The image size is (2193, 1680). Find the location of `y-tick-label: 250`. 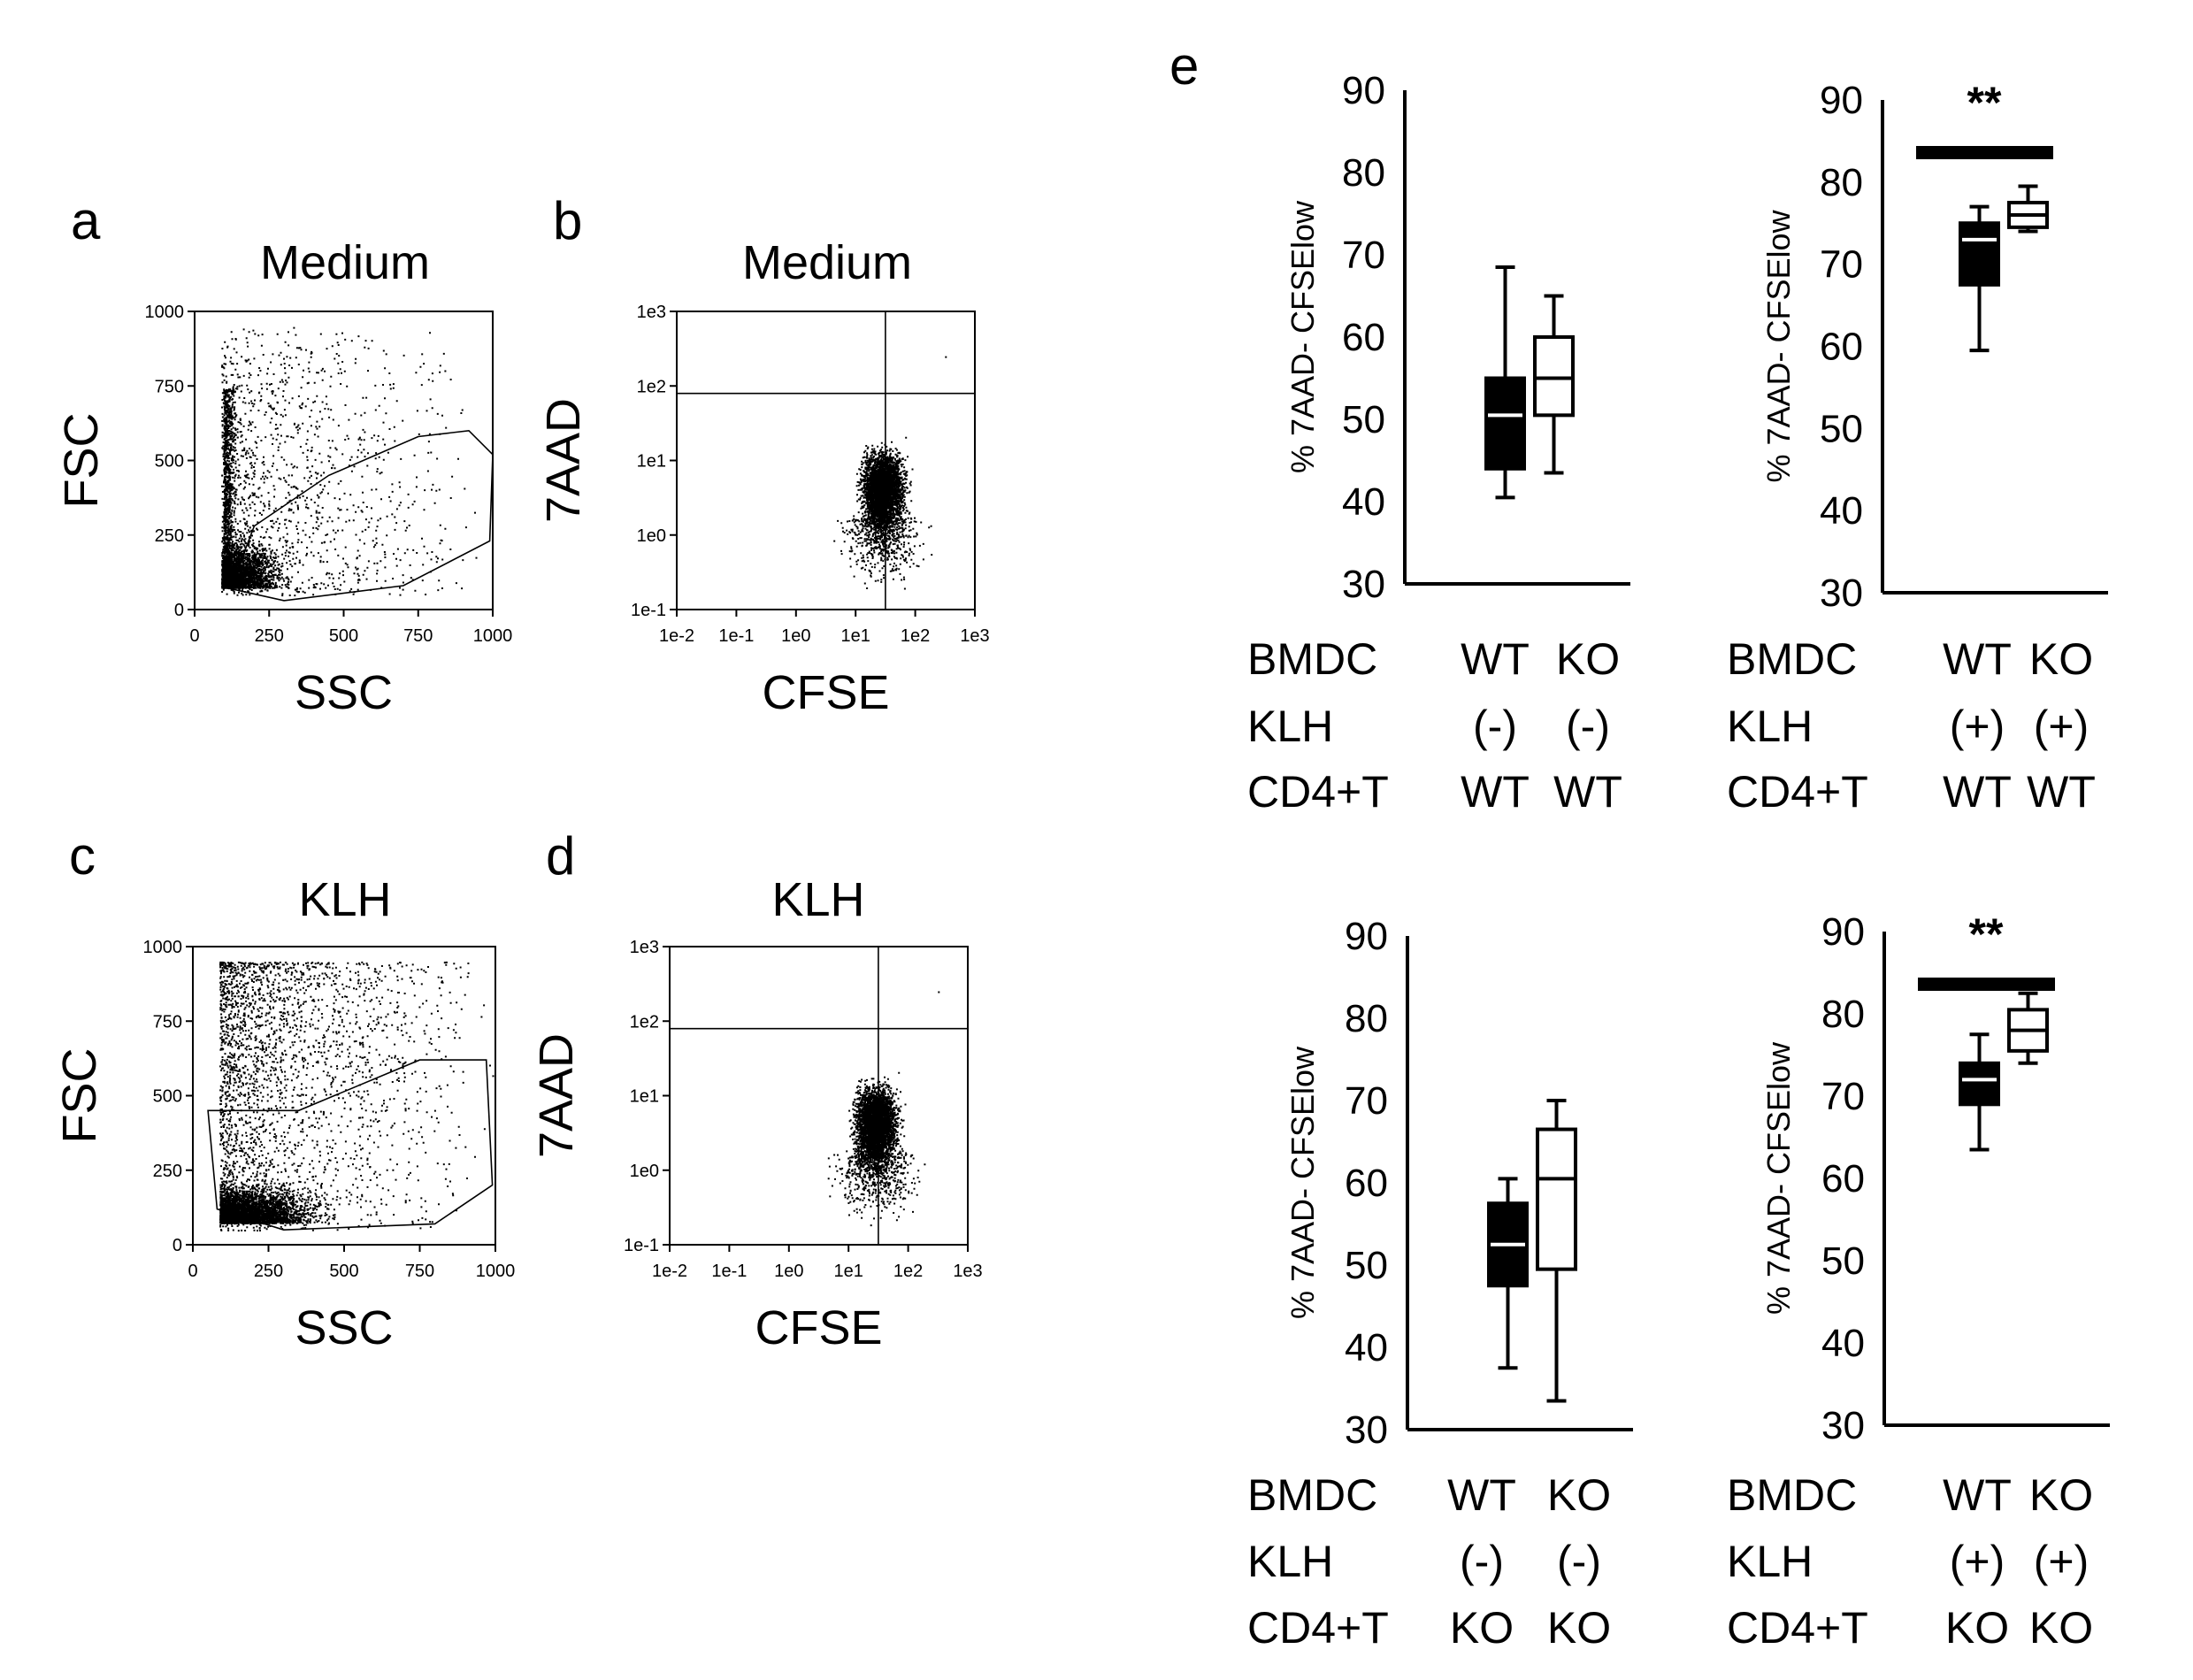

y-tick-label: 250 is located at coordinates (169, 536).